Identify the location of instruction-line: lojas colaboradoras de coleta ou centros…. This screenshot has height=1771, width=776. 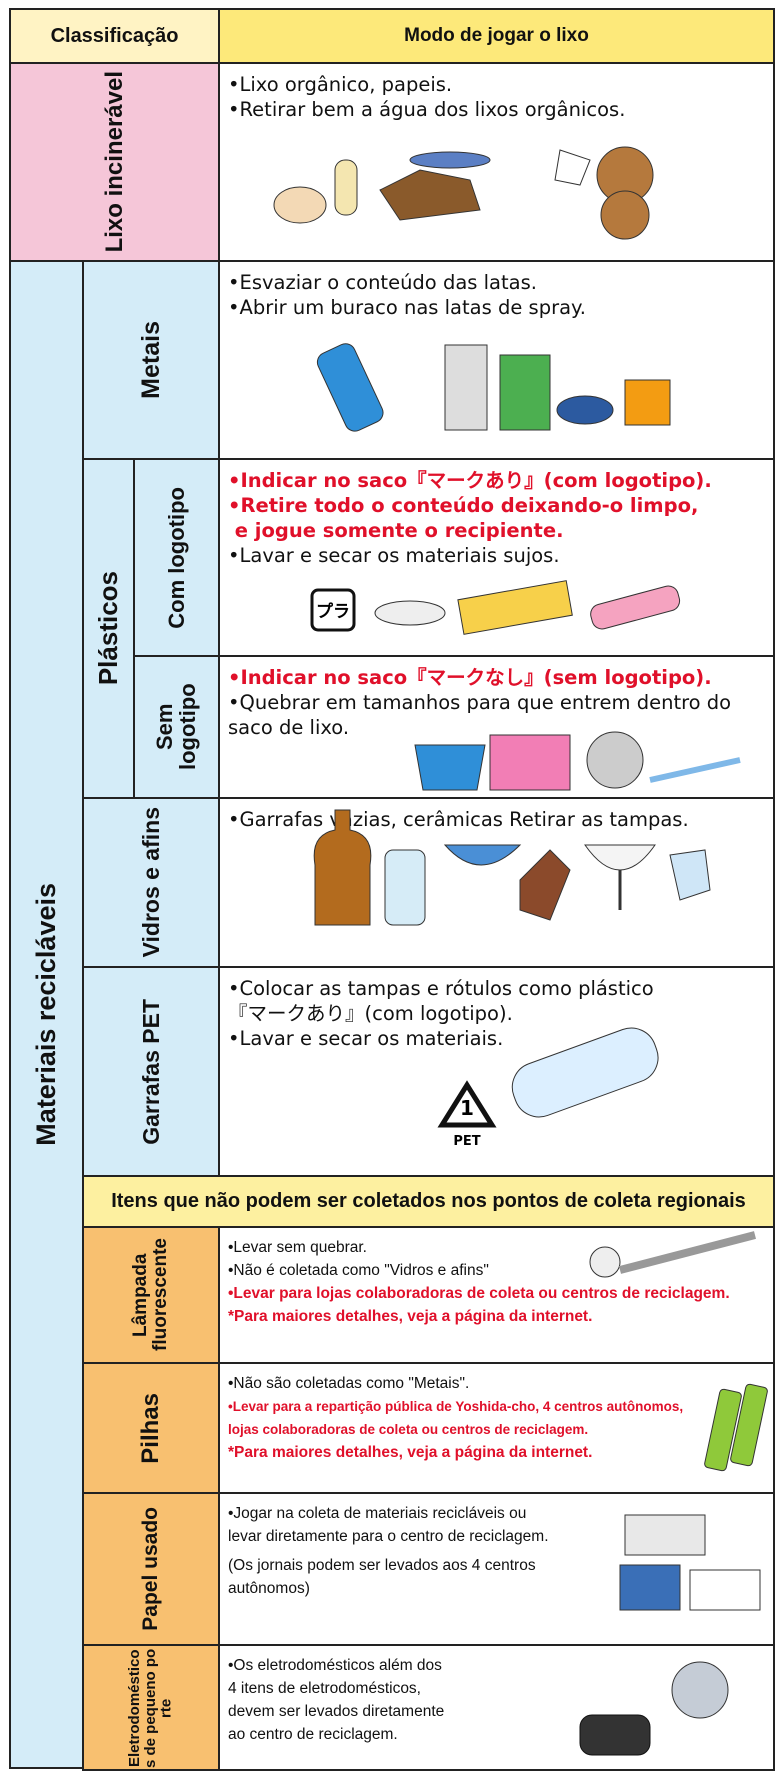
(408, 1429).